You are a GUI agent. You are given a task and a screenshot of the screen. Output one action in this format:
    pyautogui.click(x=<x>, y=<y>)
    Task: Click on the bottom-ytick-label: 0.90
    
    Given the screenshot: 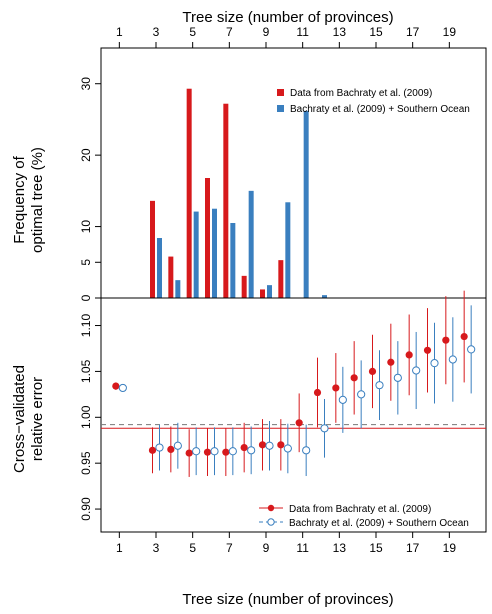 What is the action you would take?
    pyautogui.click(x=86, y=509)
    